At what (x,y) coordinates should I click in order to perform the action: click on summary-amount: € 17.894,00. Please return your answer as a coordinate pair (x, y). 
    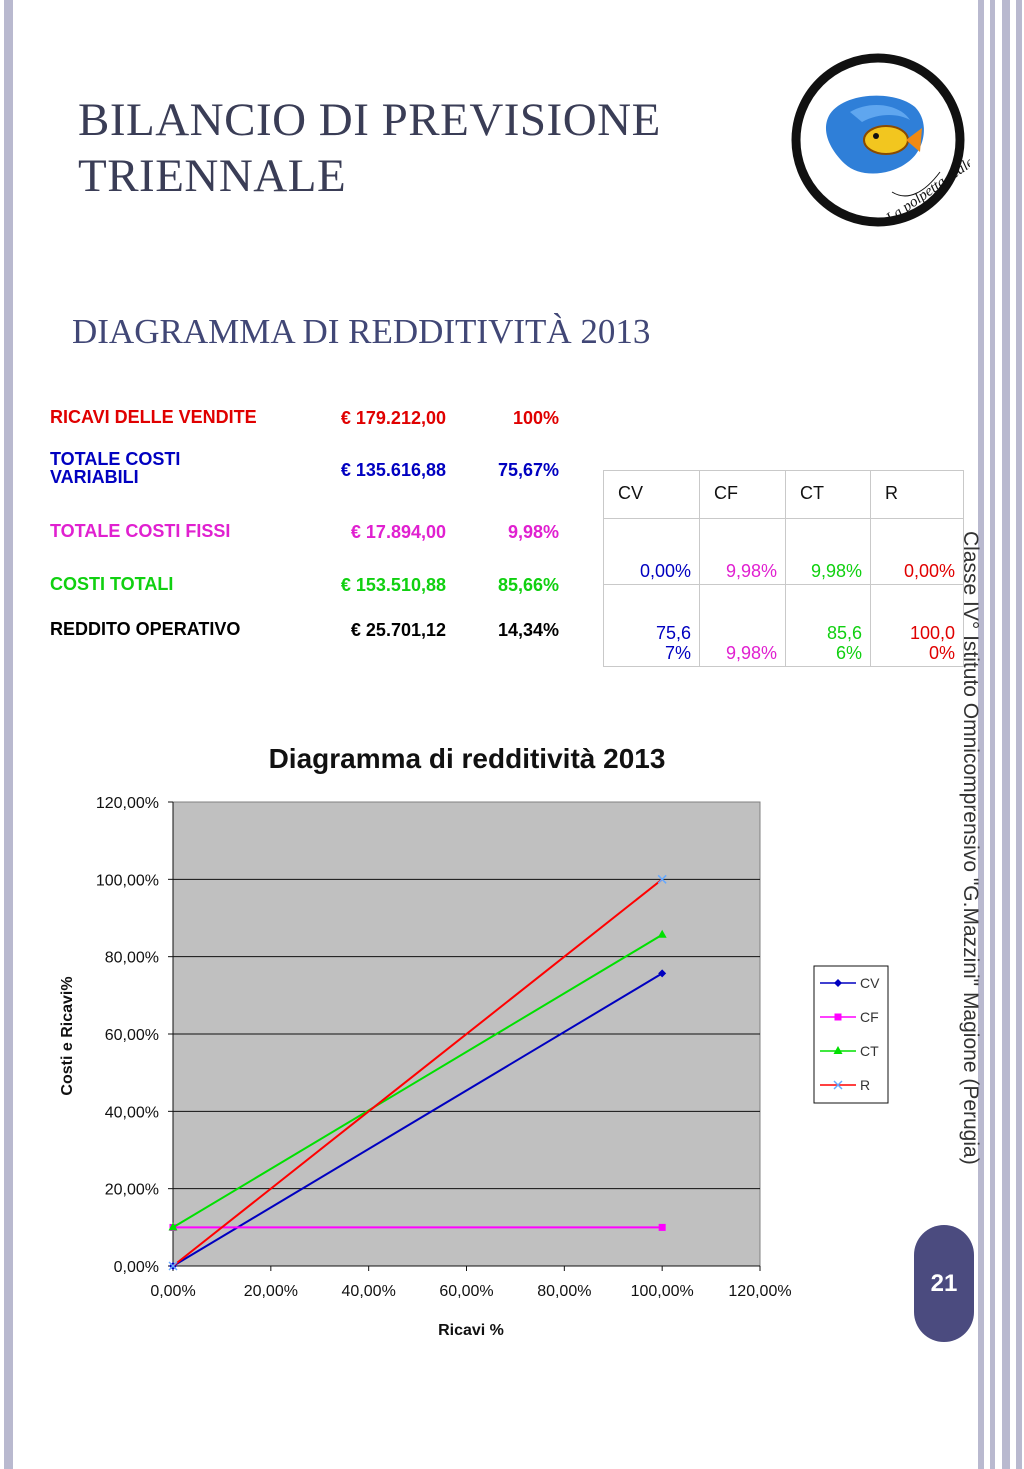
    Looking at the image, I should click on (398, 532).